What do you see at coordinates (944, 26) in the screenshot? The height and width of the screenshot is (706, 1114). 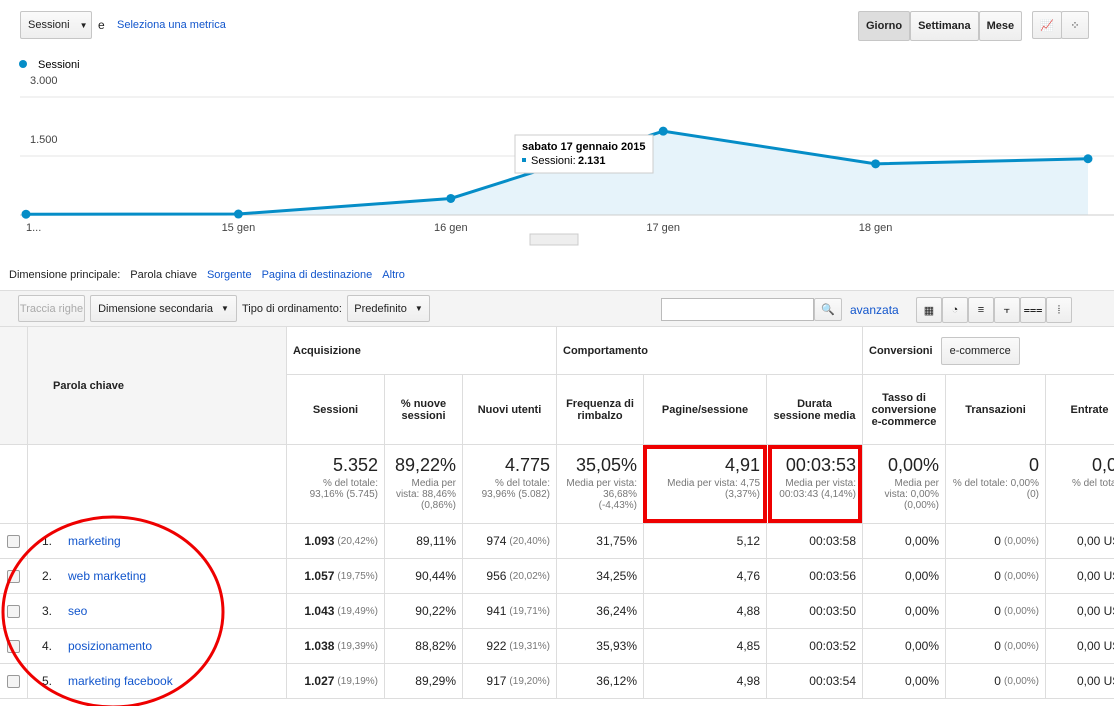 I see `period-button: Settimana` at bounding box center [944, 26].